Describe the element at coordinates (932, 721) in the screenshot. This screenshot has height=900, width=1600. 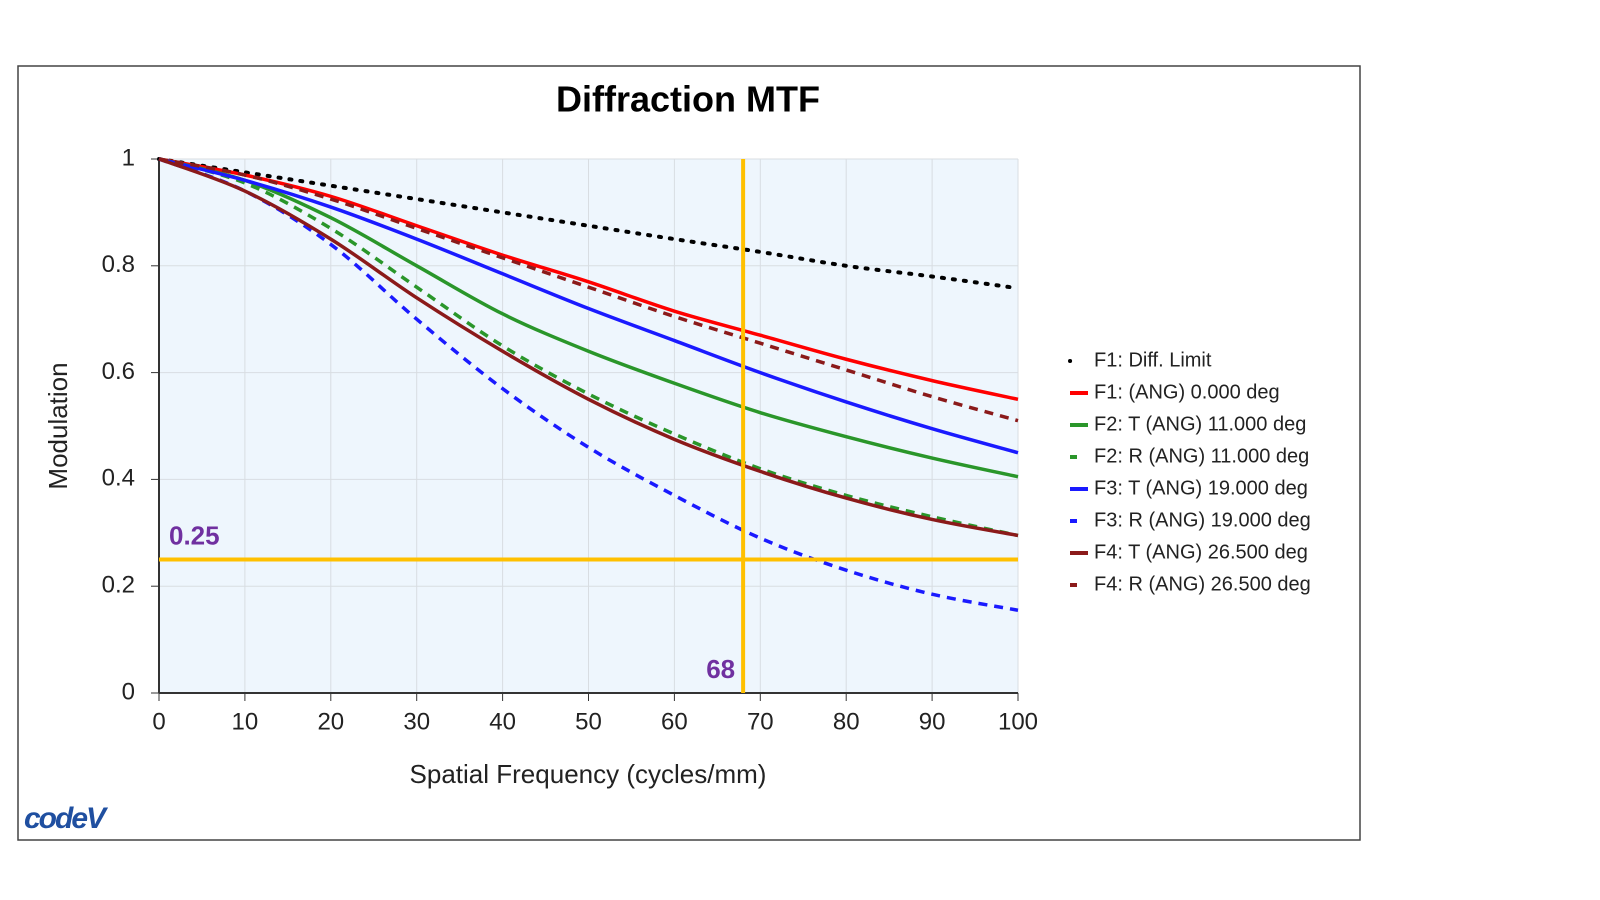
I see `x-tick-label: 90` at that location.